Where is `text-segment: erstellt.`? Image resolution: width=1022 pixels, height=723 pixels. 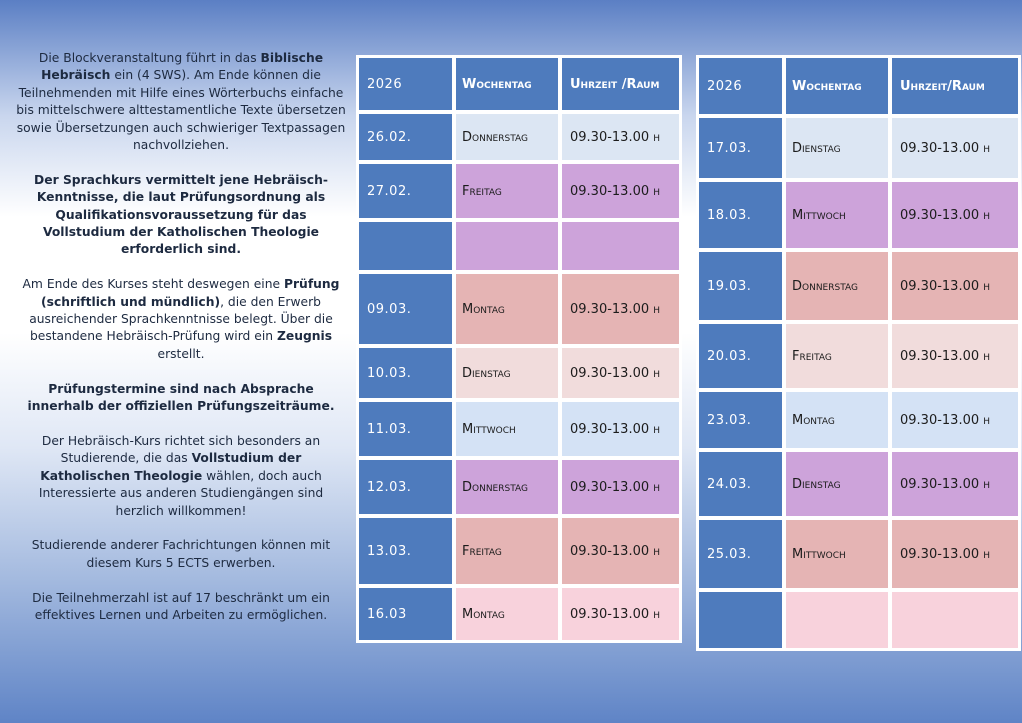 text-segment: erstellt. is located at coordinates (181, 353).